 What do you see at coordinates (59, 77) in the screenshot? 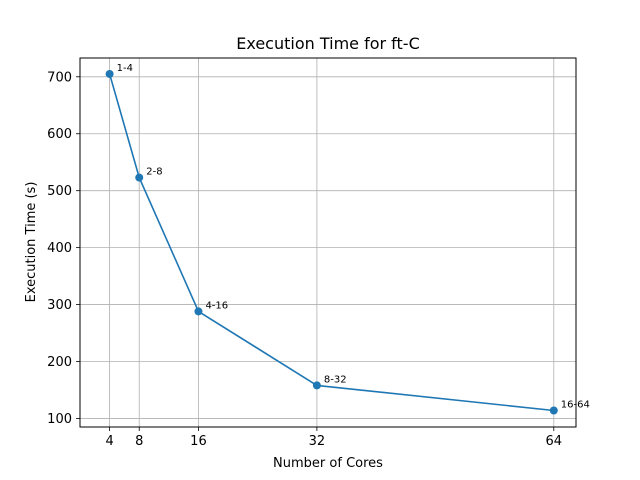
I see `y-tick-label: 700` at bounding box center [59, 77].